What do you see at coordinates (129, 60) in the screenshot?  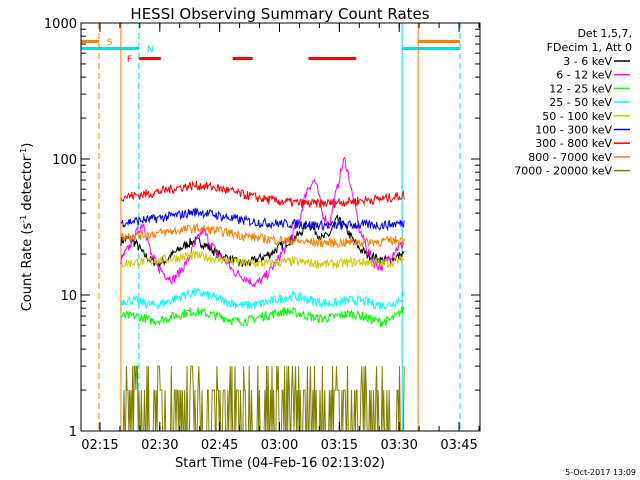 I see `flare-flag-label: F` at bounding box center [129, 60].